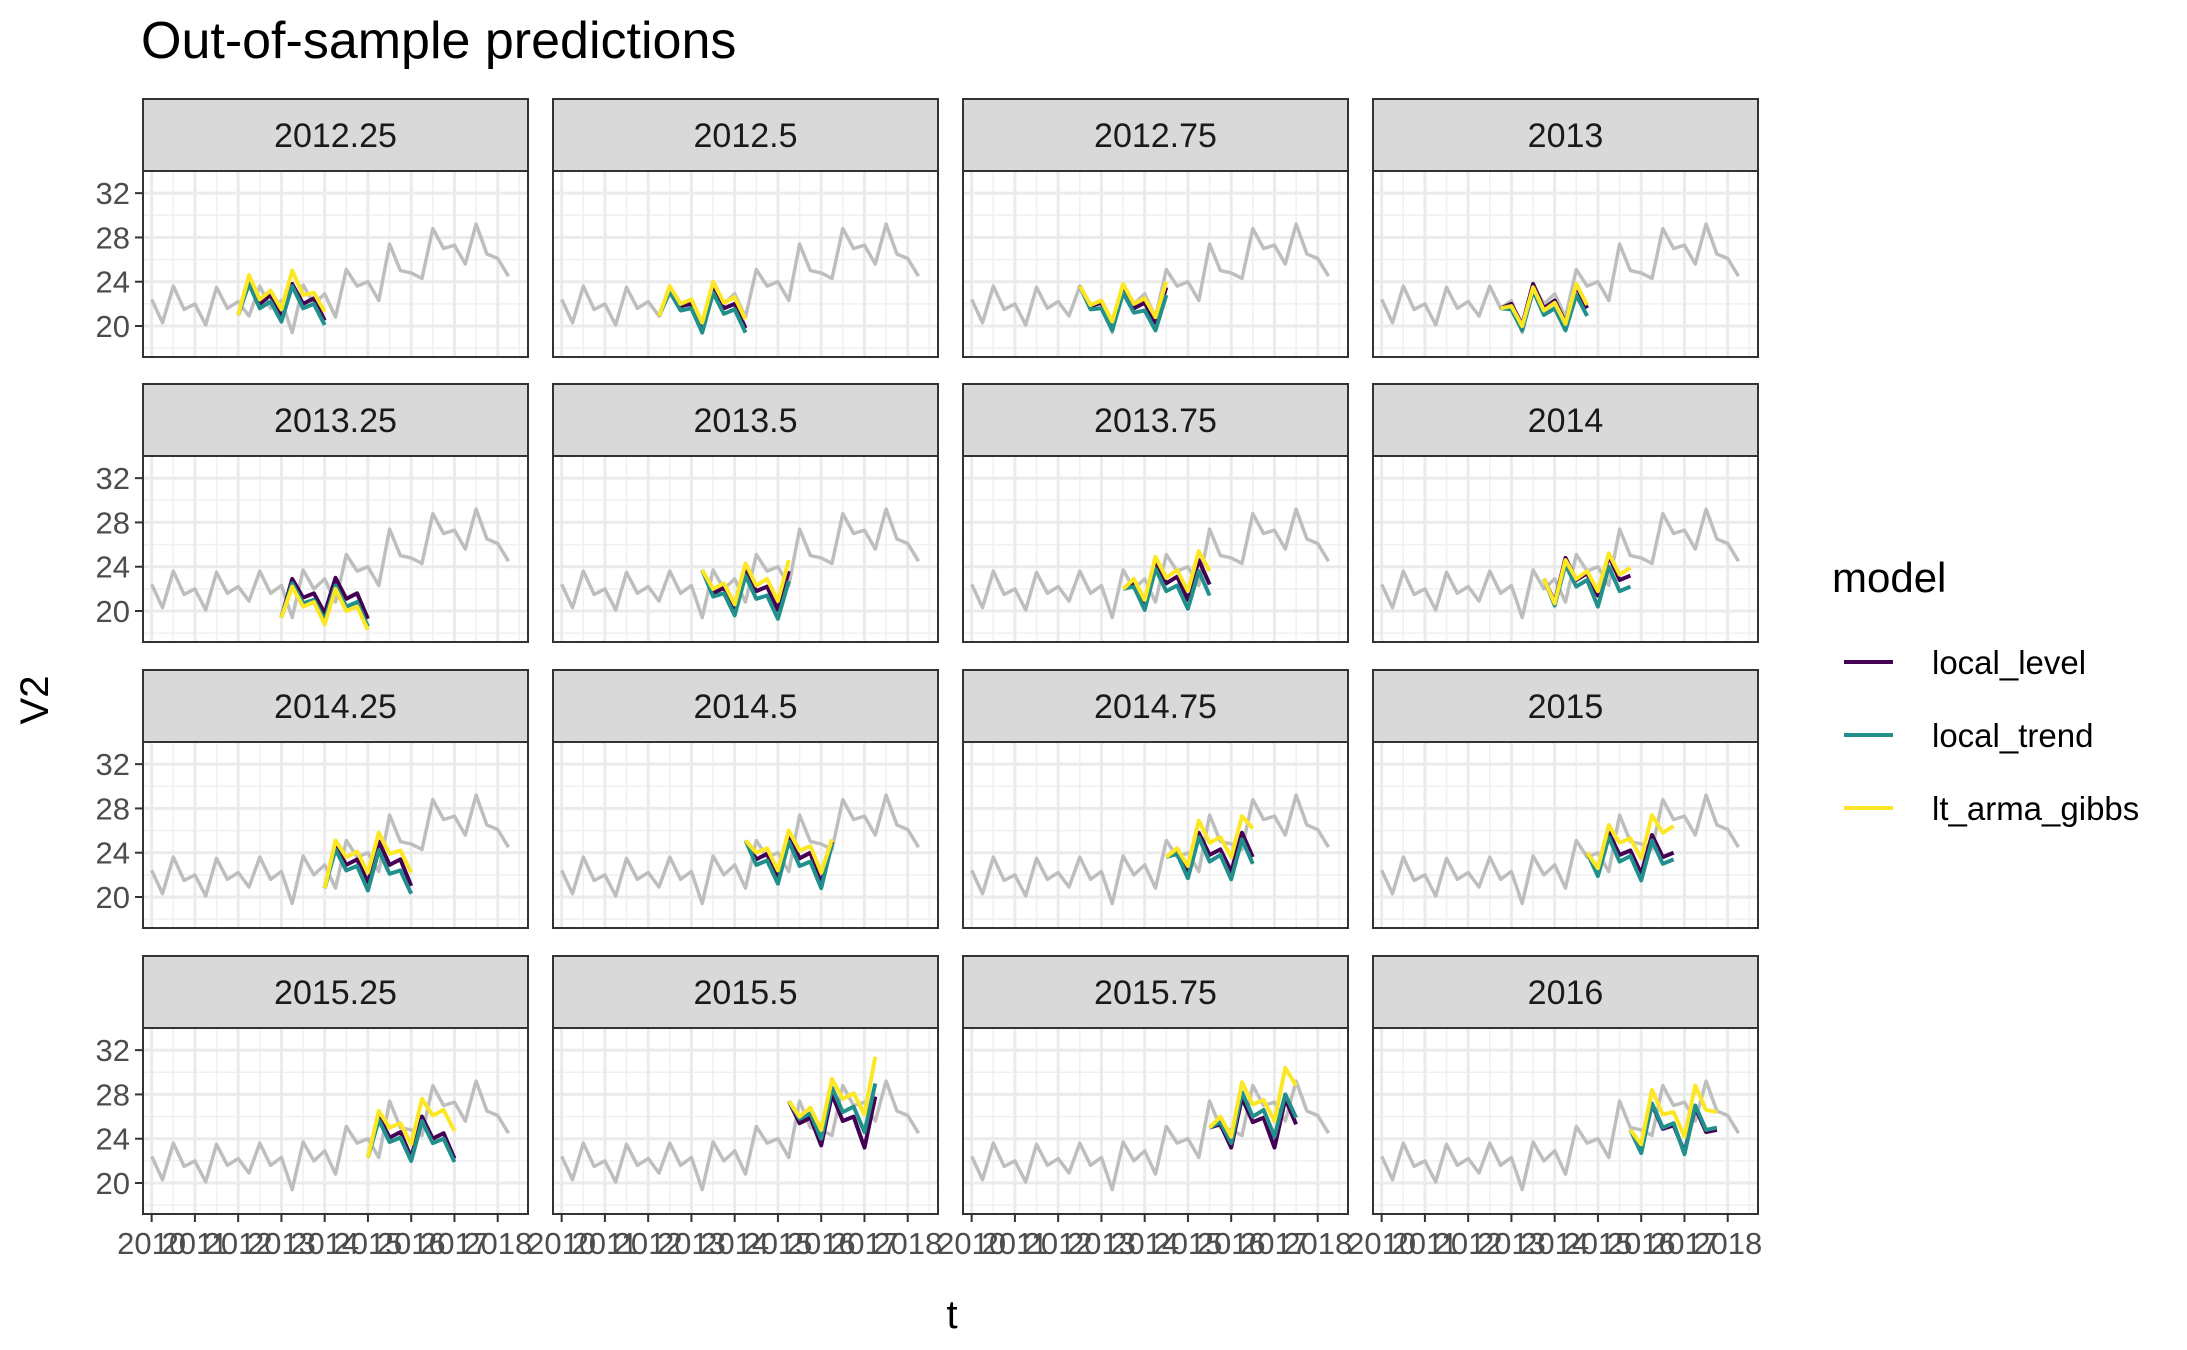 The height and width of the screenshot is (1350, 2187). What do you see at coordinates (2035, 808) in the screenshot?
I see `legend-label: lt_arma_gibbs` at bounding box center [2035, 808].